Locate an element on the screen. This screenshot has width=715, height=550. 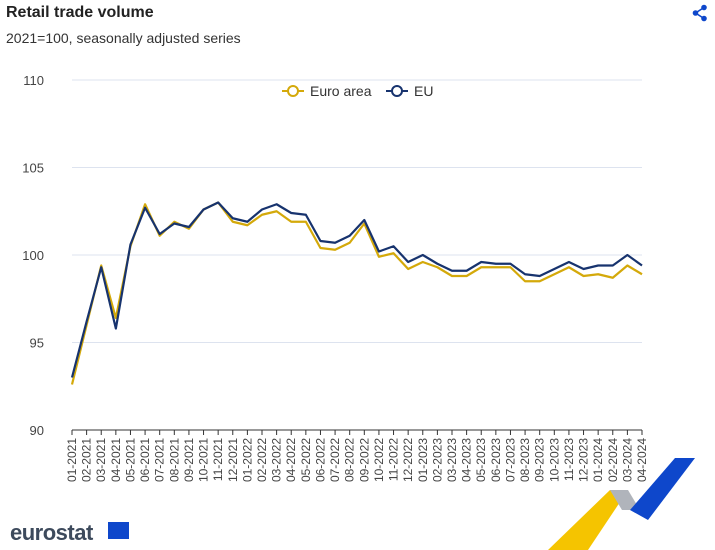
x-tick-label: 04-2022 is located at coordinates (291, 460).